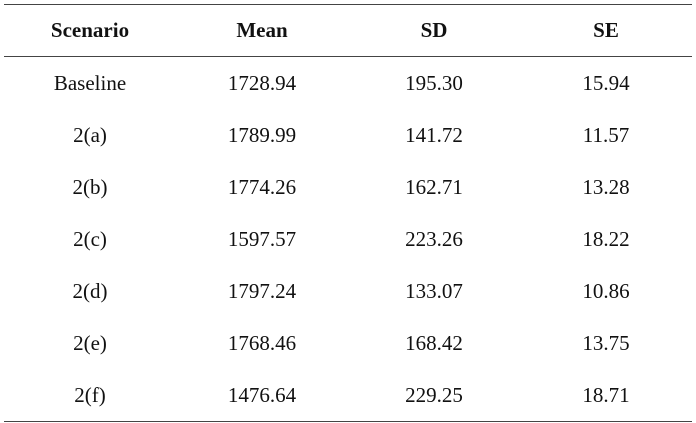 Image resolution: width=696 pixels, height=423 pixels. What do you see at coordinates (434, 134) in the screenshot?
I see `table-cell: 141.72` at bounding box center [434, 134].